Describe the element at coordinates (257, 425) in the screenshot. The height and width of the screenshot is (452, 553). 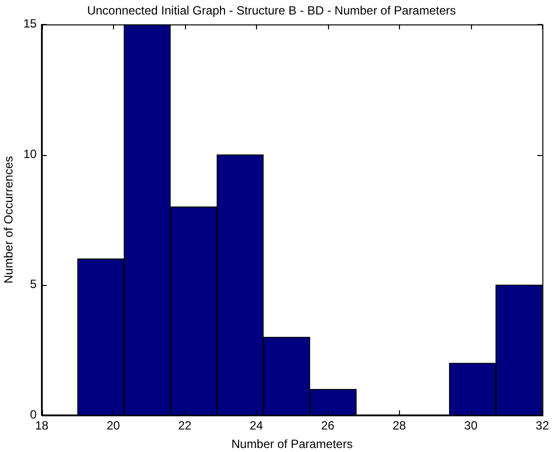
I see `x-tick-label: 24` at that location.